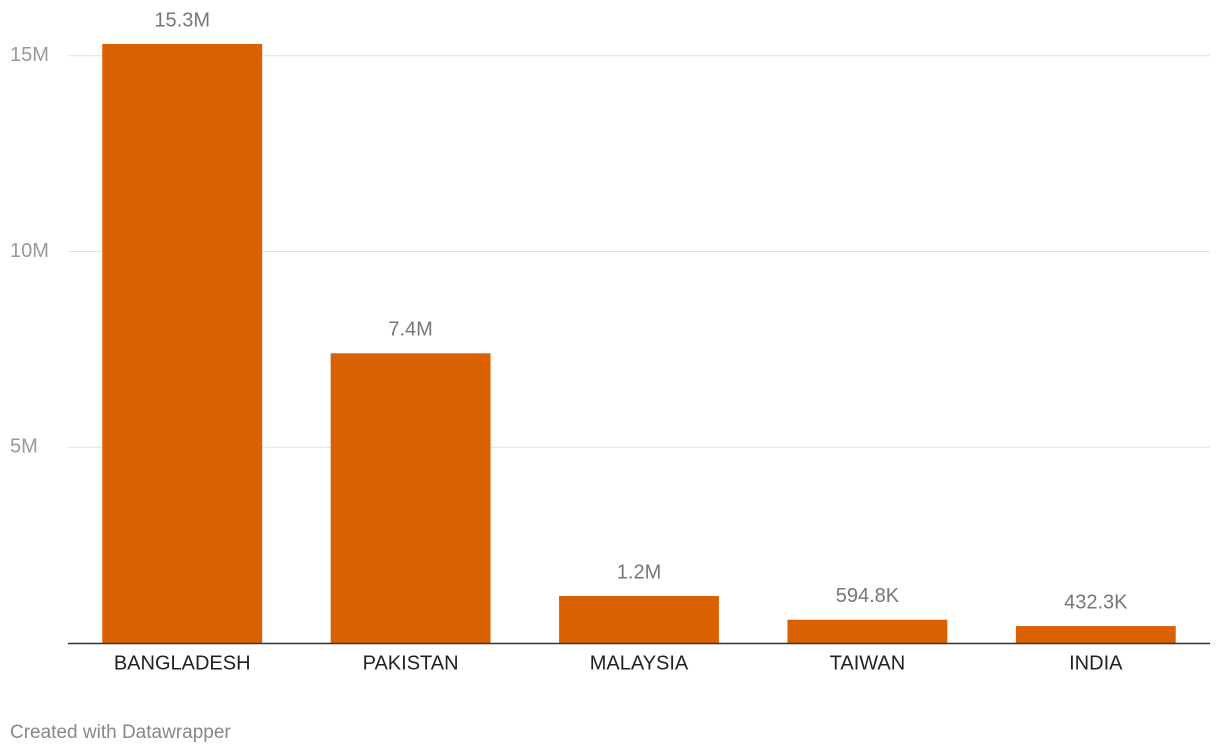 This screenshot has width=1220, height=756. I want to click on value-label: 432.3K, so click(1096, 602).